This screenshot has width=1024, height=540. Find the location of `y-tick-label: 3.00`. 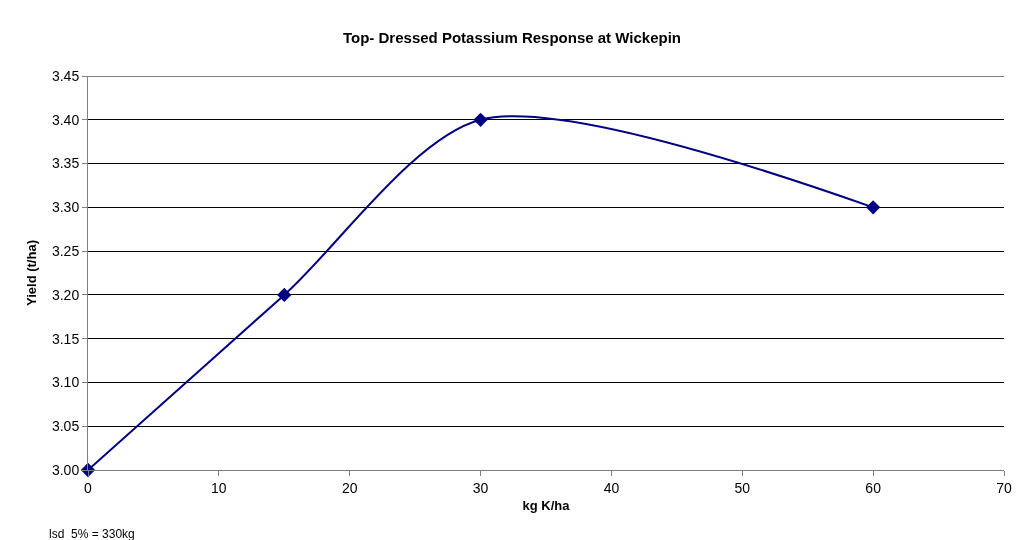

y-tick-label: 3.00 is located at coordinates (65, 469).